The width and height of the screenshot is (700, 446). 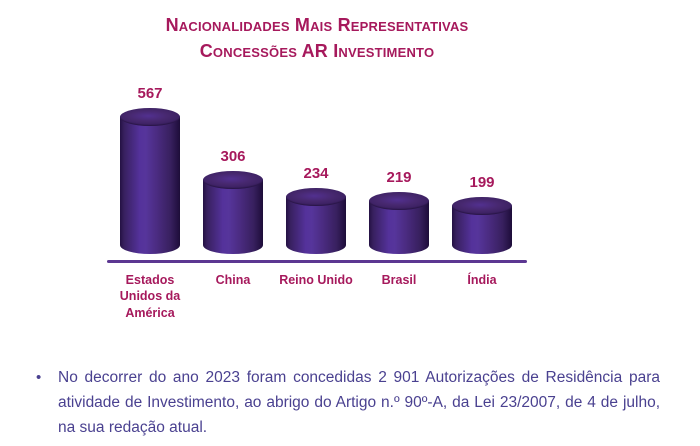 What do you see at coordinates (317, 25) in the screenshot?
I see `chart-title-line1: Nacionalidades Mais Representativas` at bounding box center [317, 25].